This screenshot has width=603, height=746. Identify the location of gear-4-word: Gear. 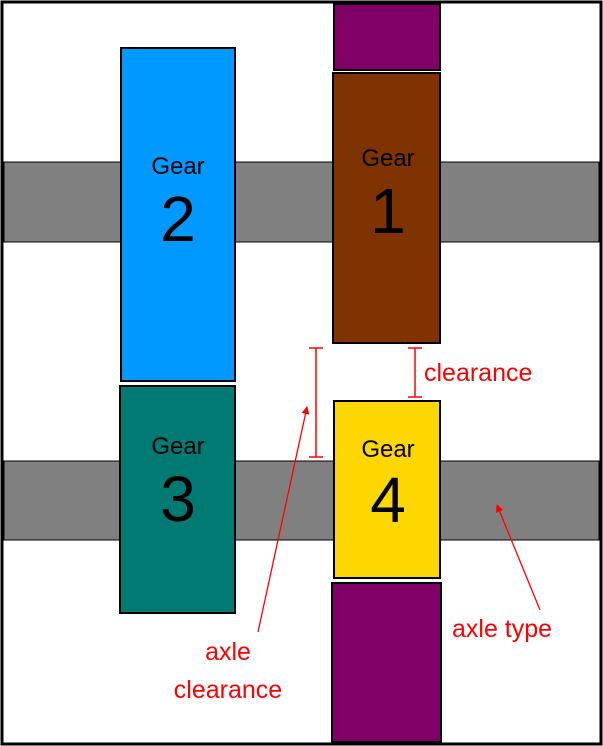
(387, 449).